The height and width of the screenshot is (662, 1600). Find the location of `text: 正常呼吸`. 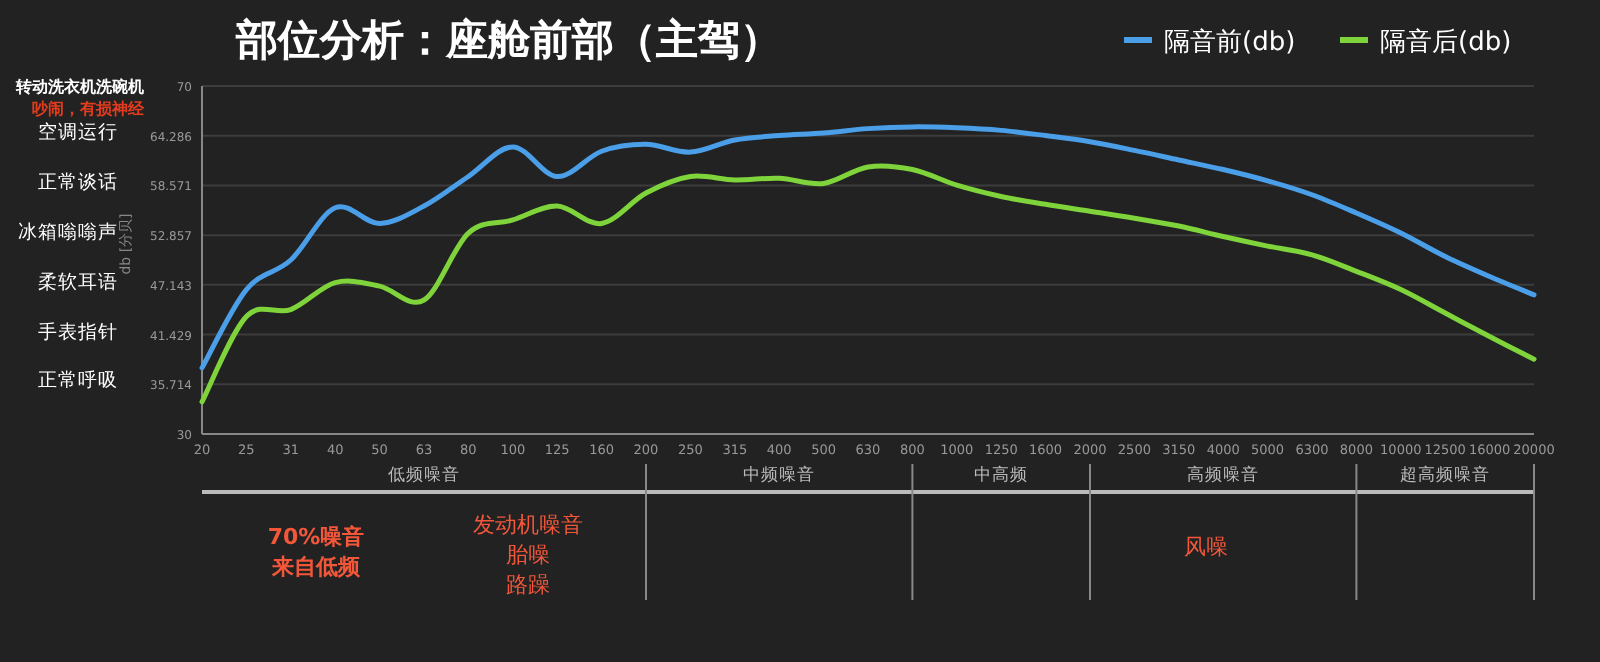

text: 正常呼吸 is located at coordinates (78, 380).